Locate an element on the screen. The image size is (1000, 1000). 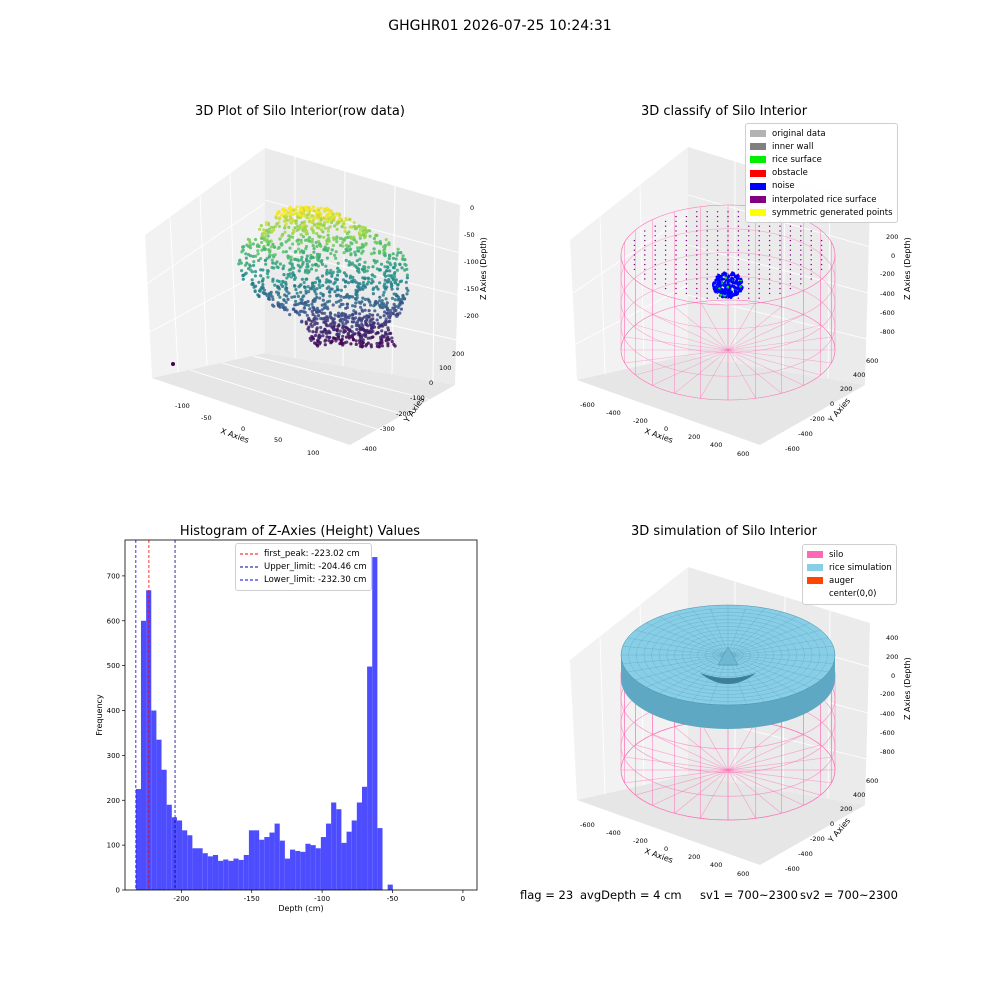
p4-xtick: 400 is located at coordinates (716, 865).